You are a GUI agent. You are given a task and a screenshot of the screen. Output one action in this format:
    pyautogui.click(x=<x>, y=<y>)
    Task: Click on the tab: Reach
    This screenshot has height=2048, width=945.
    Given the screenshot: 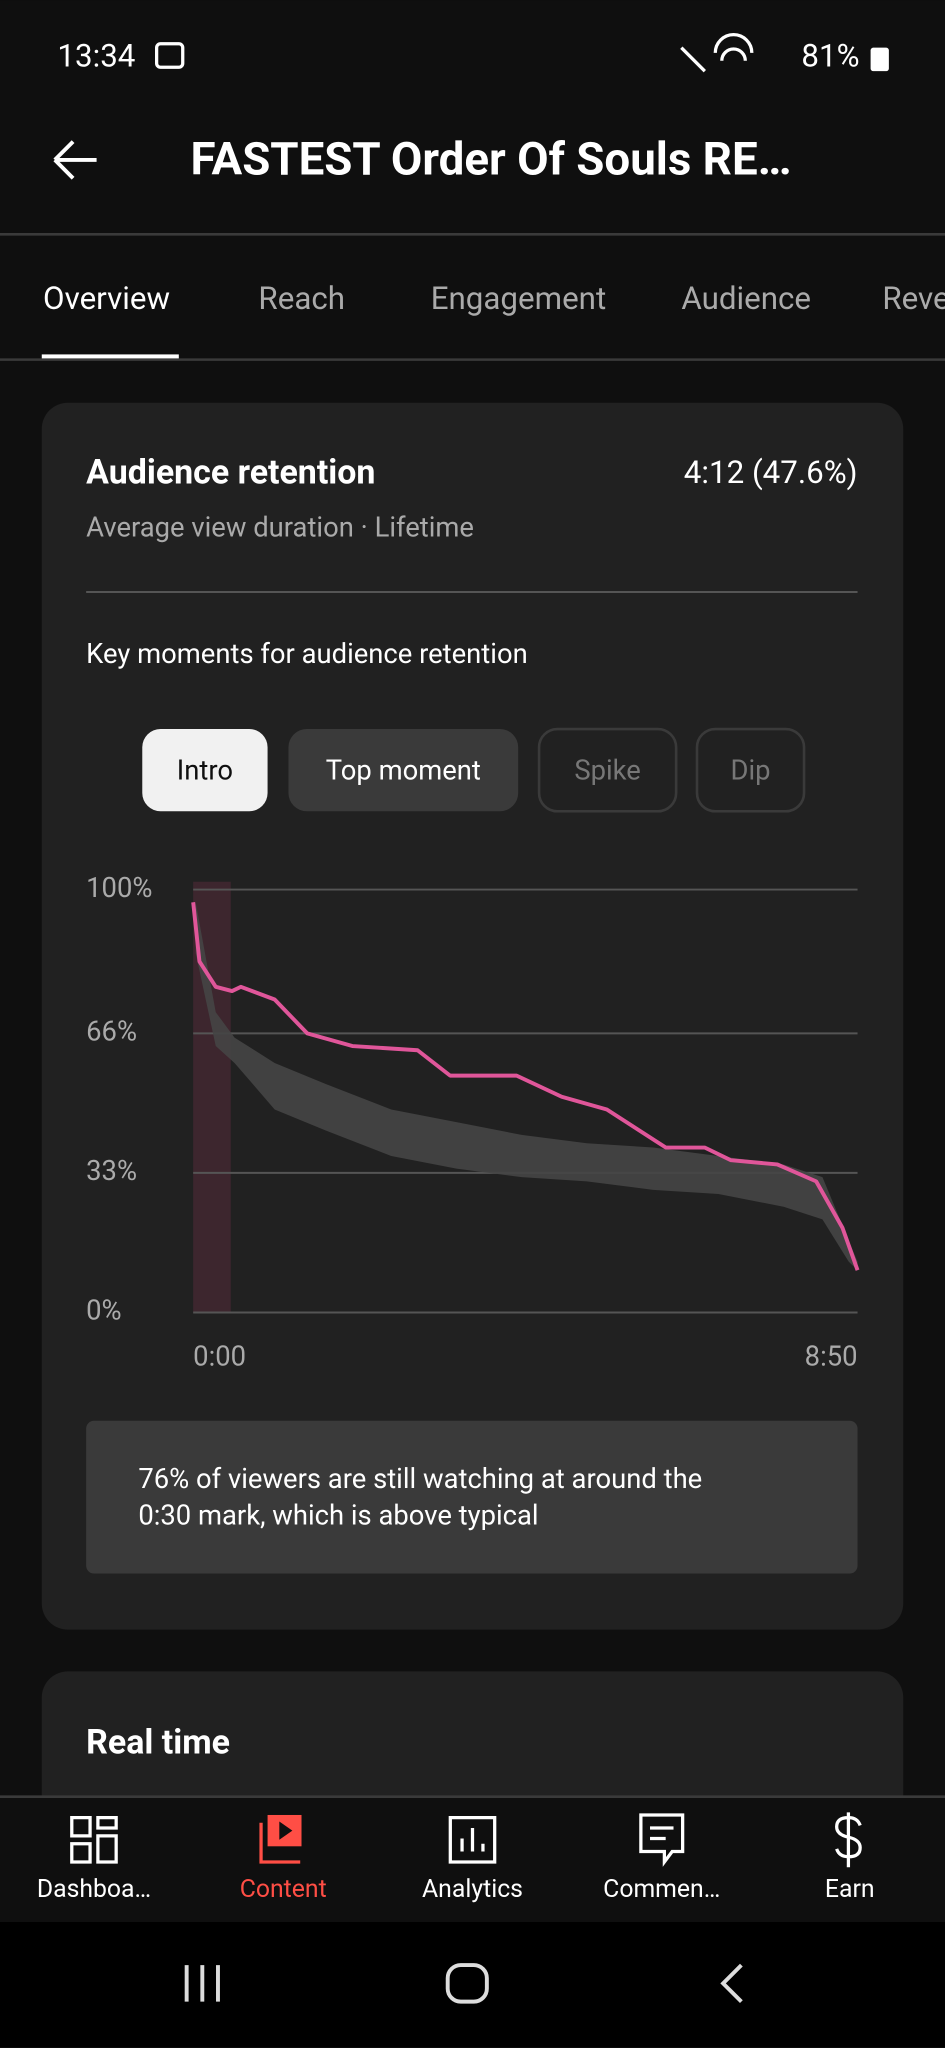 What is the action you would take?
    pyautogui.click(x=301, y=298)
    